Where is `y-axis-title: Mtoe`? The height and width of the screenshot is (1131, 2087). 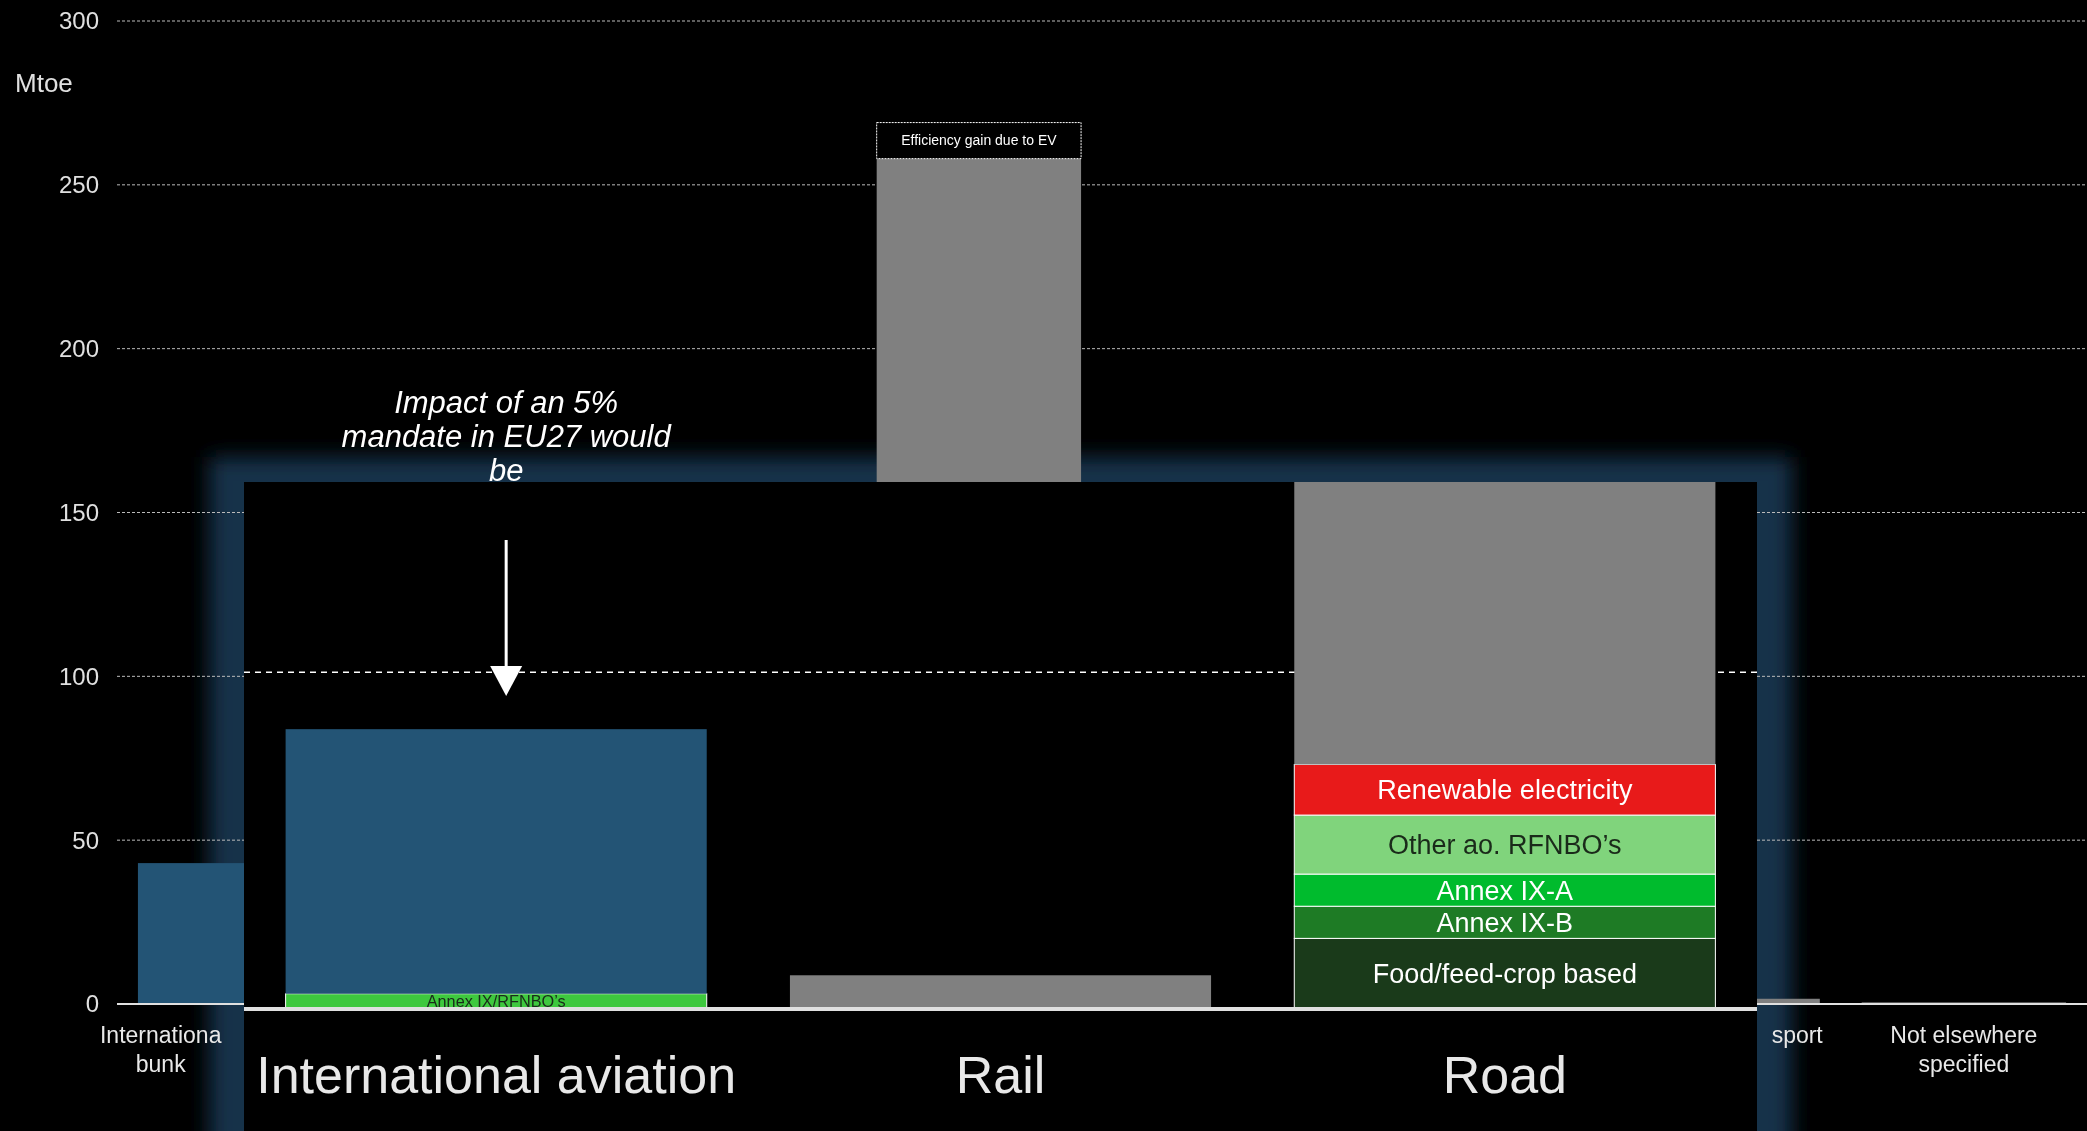
y-axis-title: Mtoe is located at coordinates (44, 83).